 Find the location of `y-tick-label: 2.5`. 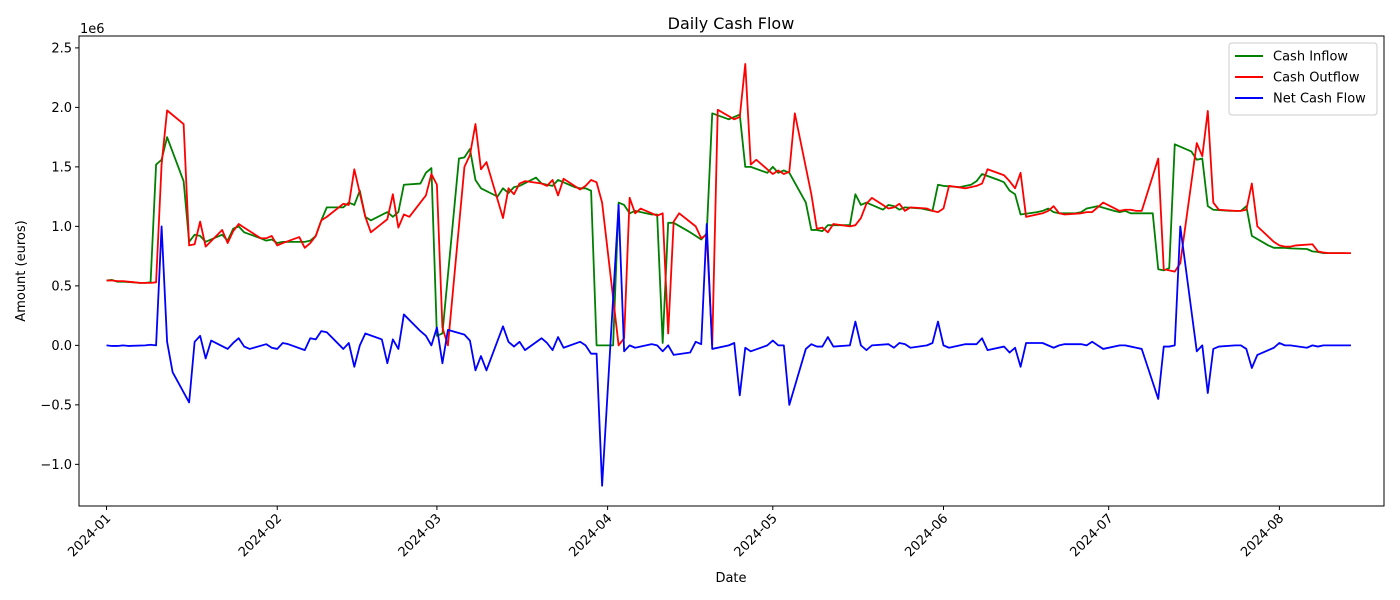

y-tick-label: 2.5 is located at coordinates (61, 48).